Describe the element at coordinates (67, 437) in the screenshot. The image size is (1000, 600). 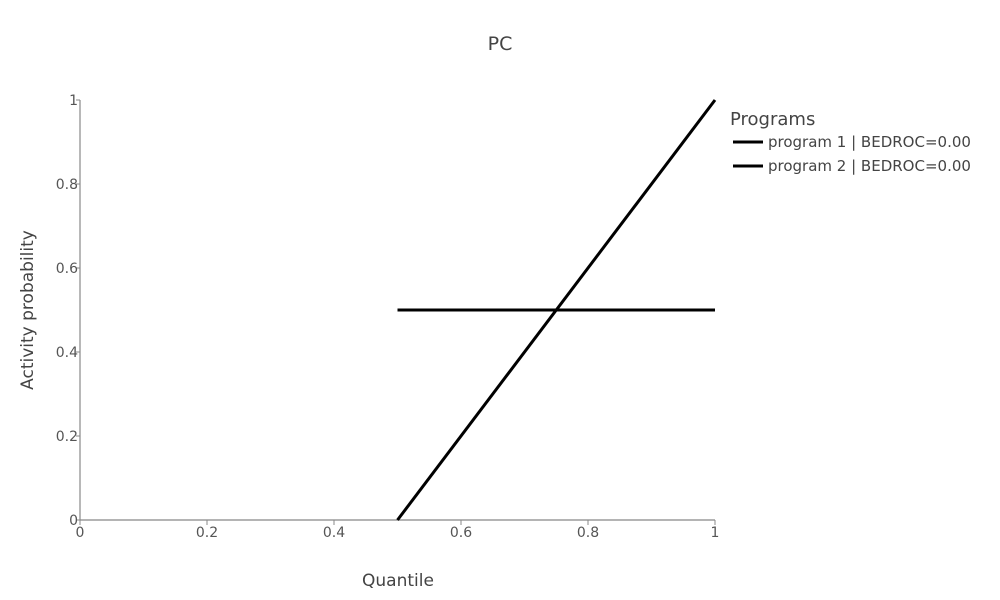
I see `y-tick-label: 0.2` at that location.